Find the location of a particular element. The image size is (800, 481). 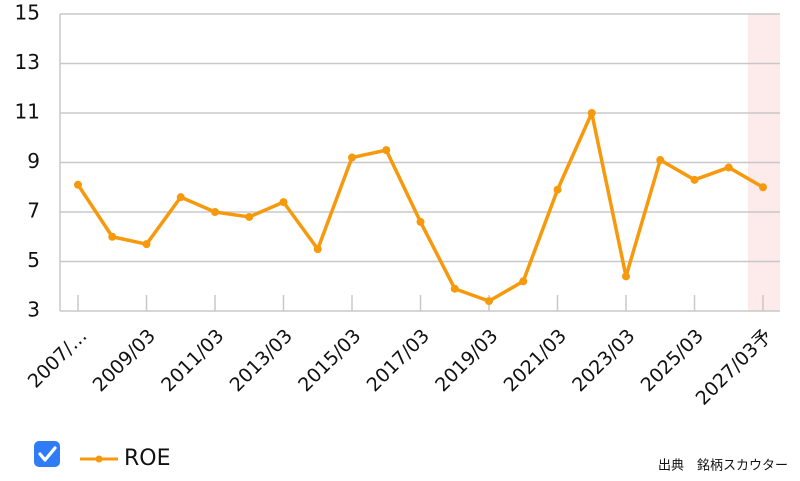

source-note: 出典 銘柄スカウター is located at coordinates (723, 466).